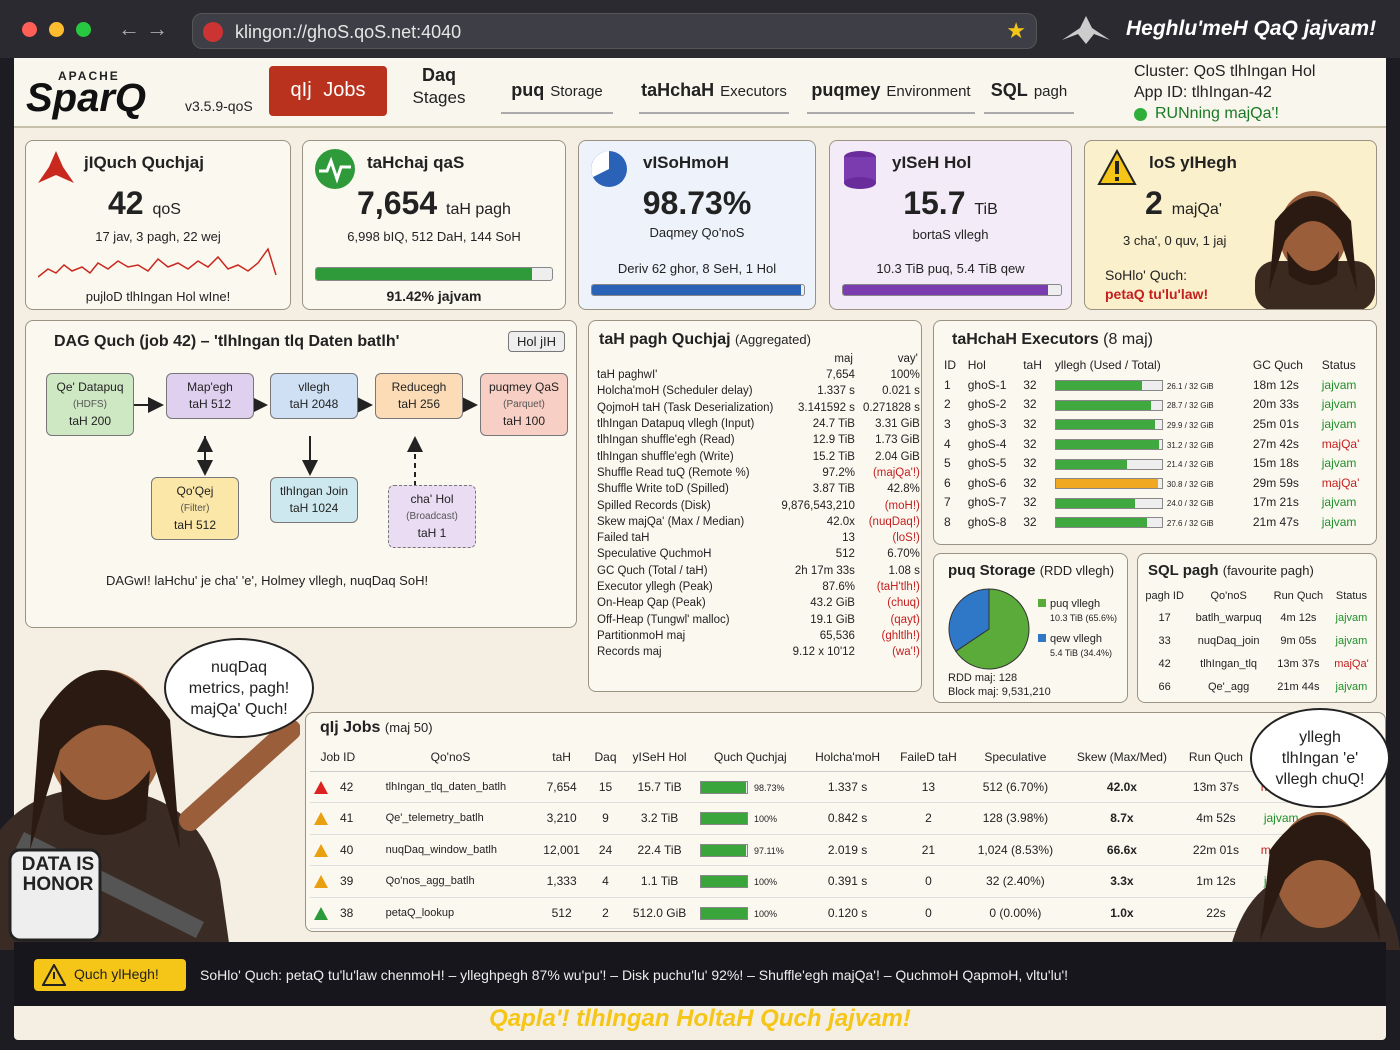 This screenshot has height=1050, width=1400. Describe the element at coordinates (432, 516) in the screenshot. I see `dag-node: cha' Hol (Broadcast) taH 1` at that location.